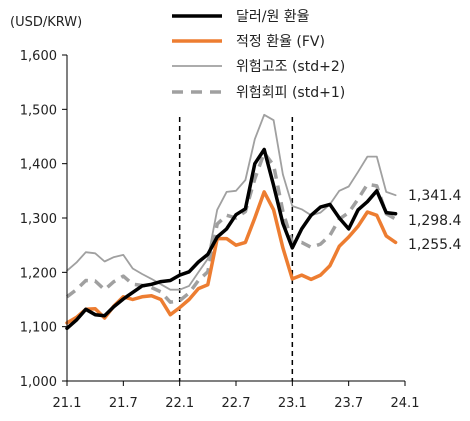 The height and width of the screenshot is (421, 470). What do you see at coordinates (46, 22) in the screenshot?
I see `y-axis-unit-label: (USD/KRW)` at bounding box center [46, 22].